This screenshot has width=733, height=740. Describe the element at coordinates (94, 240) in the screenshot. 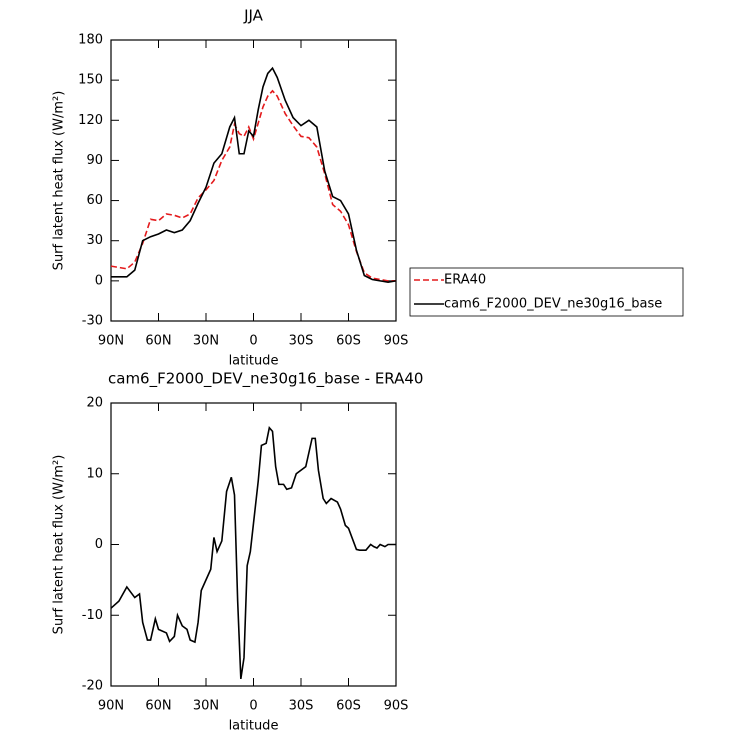

I see `y-tick-label: 30` at that location.